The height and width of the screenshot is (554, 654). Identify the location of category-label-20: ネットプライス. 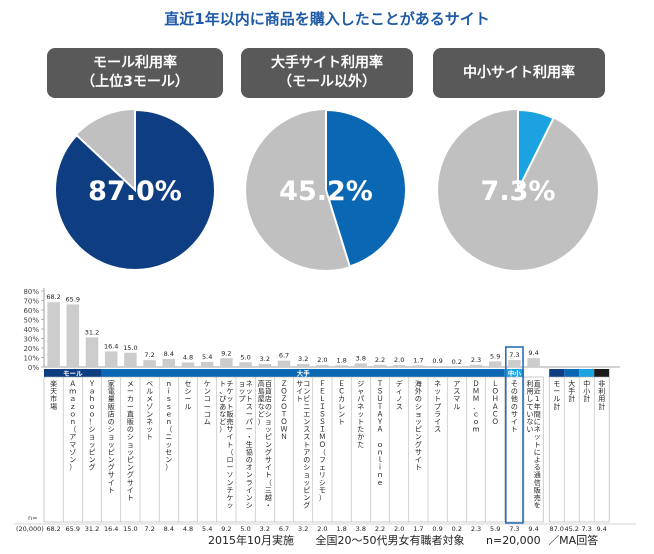
(437, 407).